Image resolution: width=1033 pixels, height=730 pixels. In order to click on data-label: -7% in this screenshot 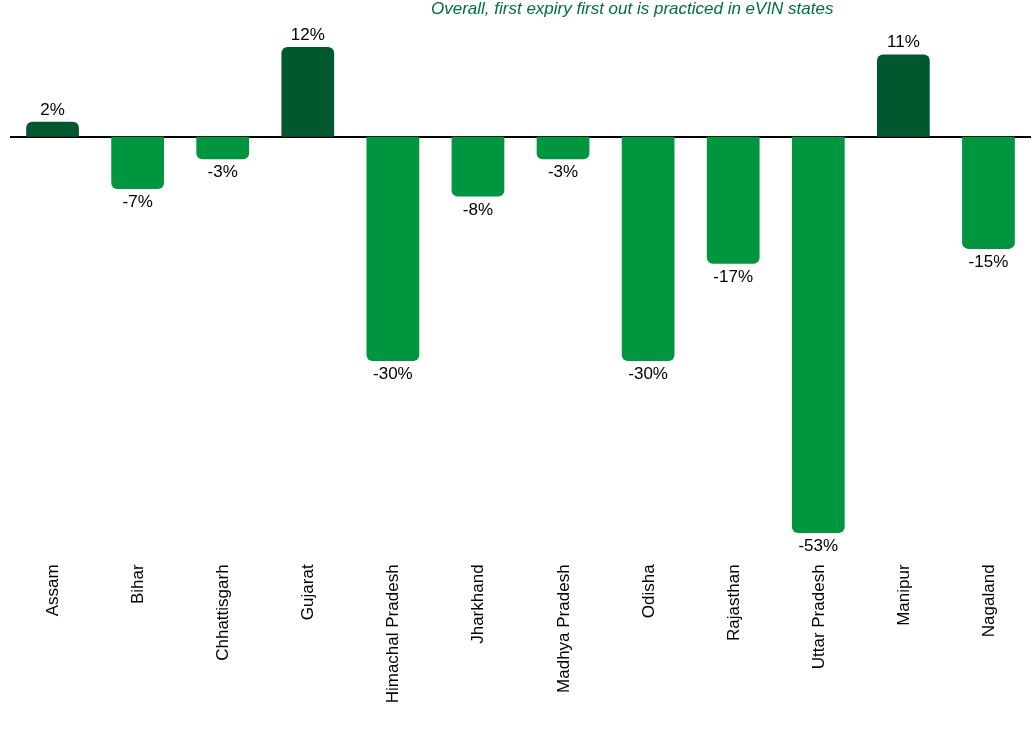, I will do `click(137, 202)`.